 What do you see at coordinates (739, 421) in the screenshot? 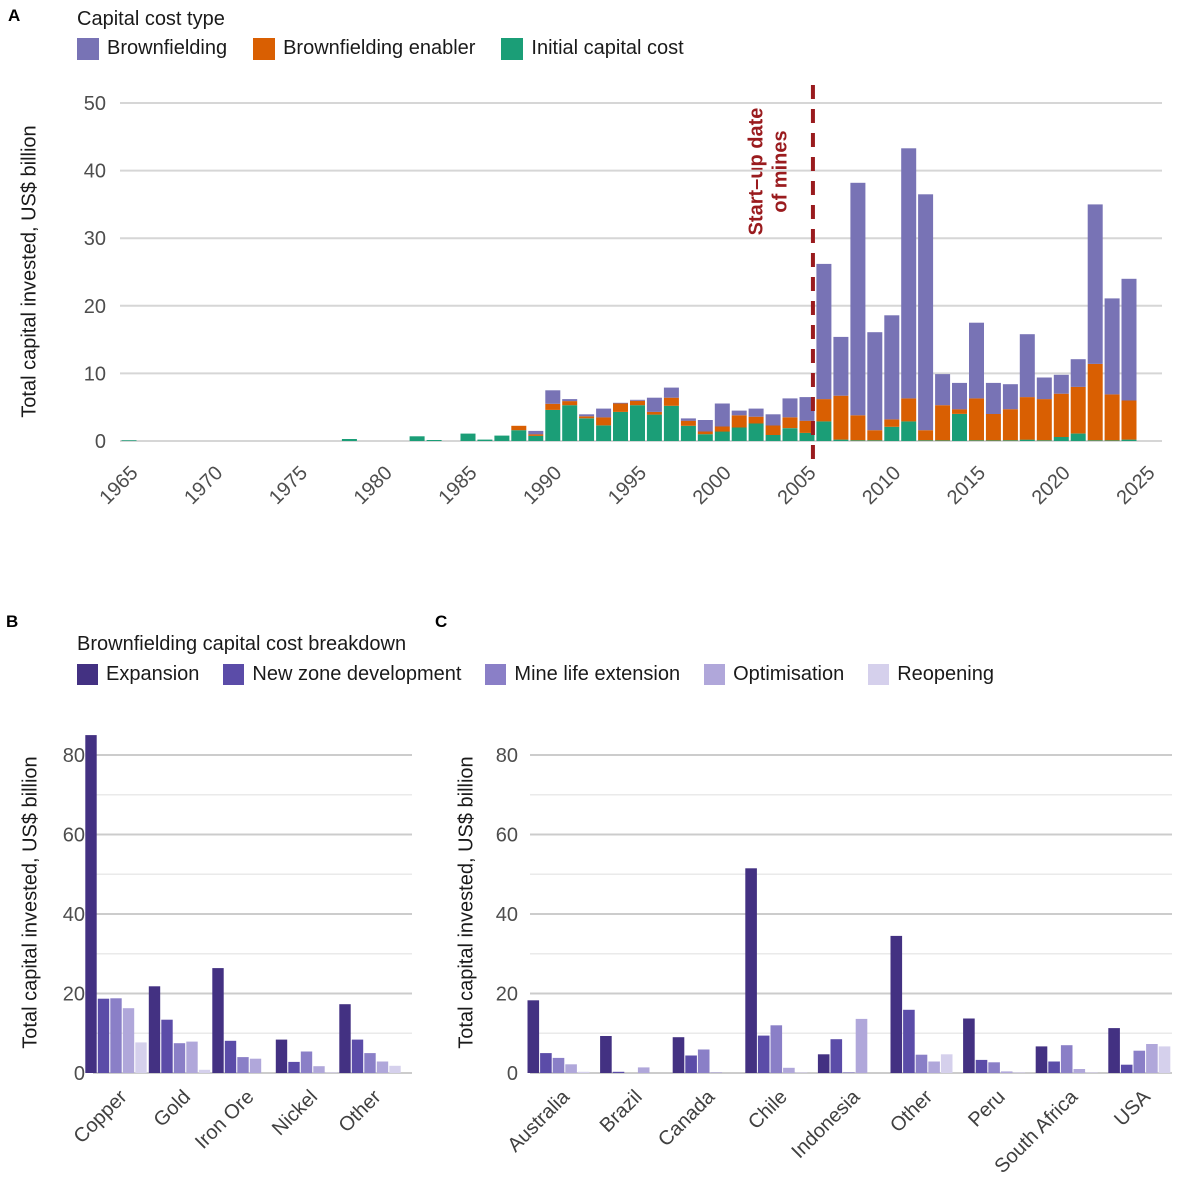
I see `bar-2001-enabler` at bounding box center [739, 421].